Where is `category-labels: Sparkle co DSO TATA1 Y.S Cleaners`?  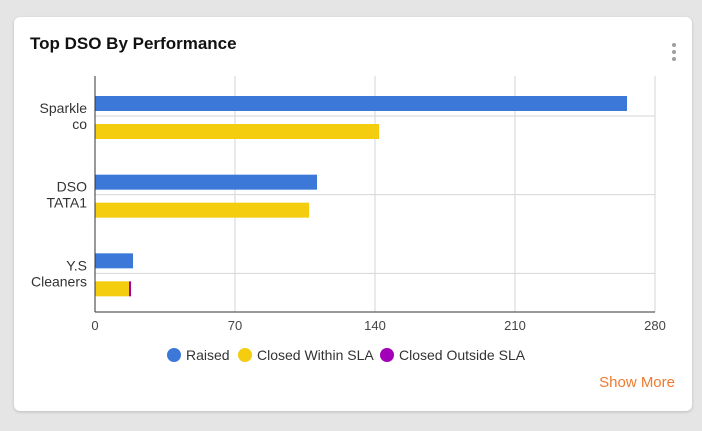
category-labels: Sparkle co DSO TATA1 Y.S Cleaners is located at coordinates (59, 194).